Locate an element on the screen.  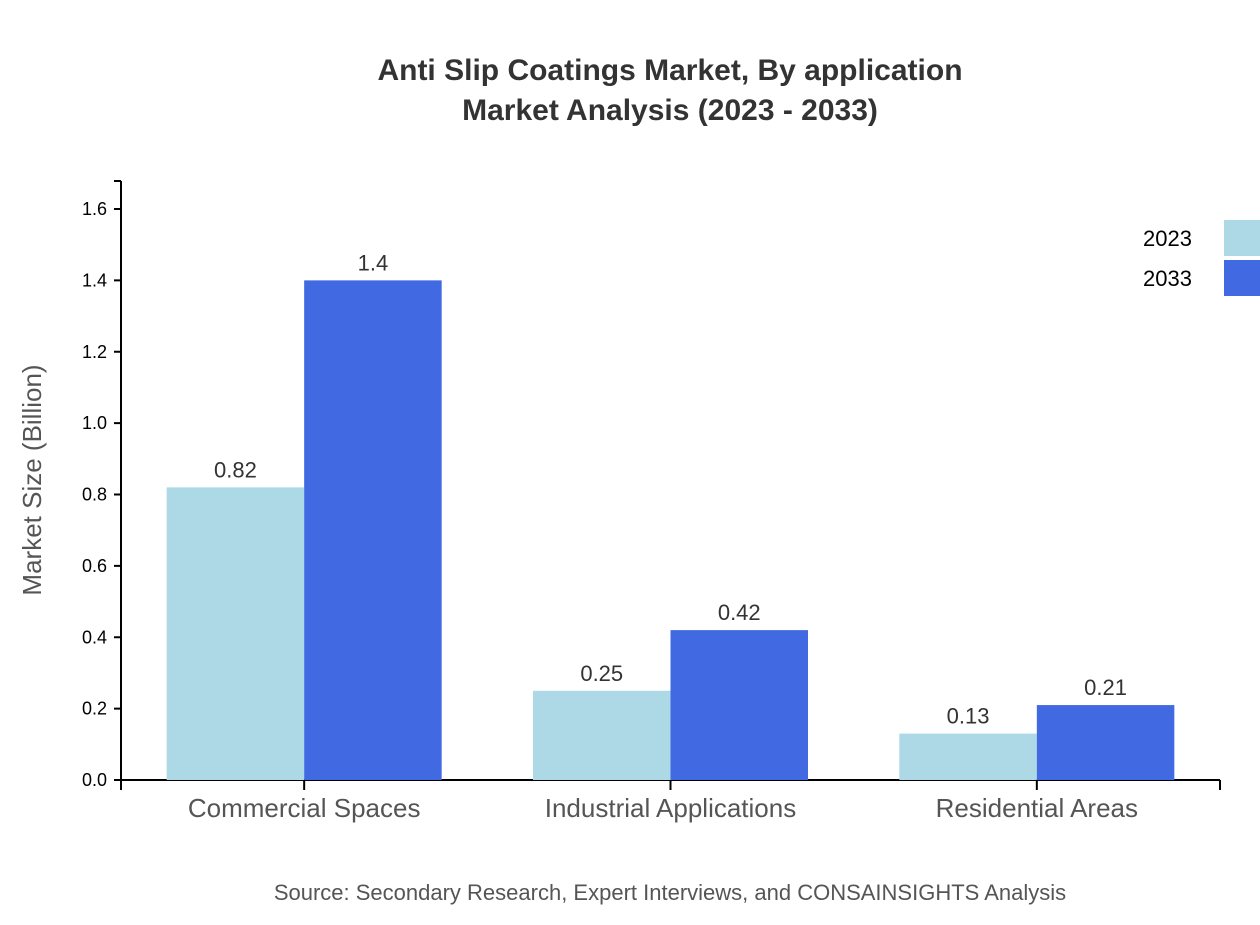
data-label: 1.4 is located at coordinates (373, 262).